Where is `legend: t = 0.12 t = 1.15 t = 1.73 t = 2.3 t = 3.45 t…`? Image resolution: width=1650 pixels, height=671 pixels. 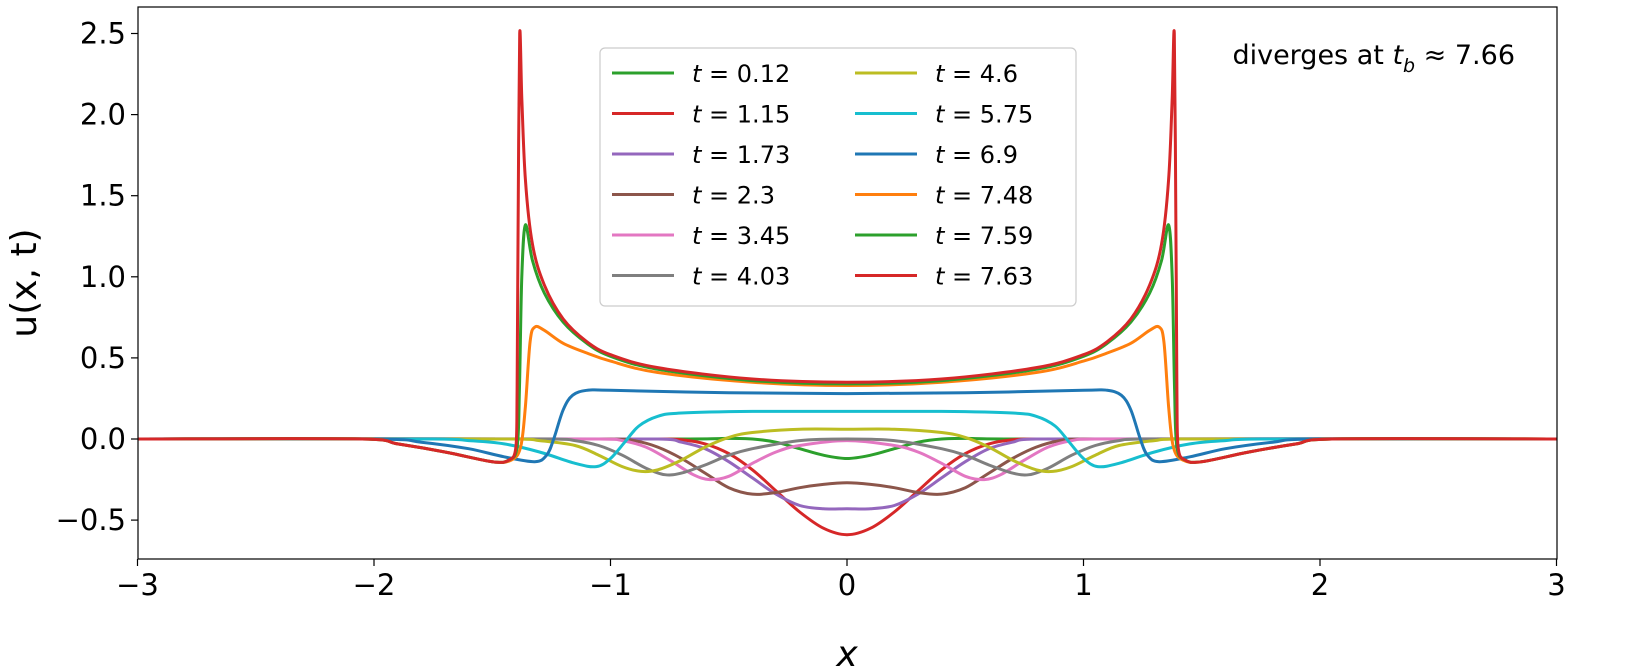 legend: t = 0.12 t = 1.15 t = 1.73 t = 2.3 t = 3.45 t… is located at coordinates (838, 177).